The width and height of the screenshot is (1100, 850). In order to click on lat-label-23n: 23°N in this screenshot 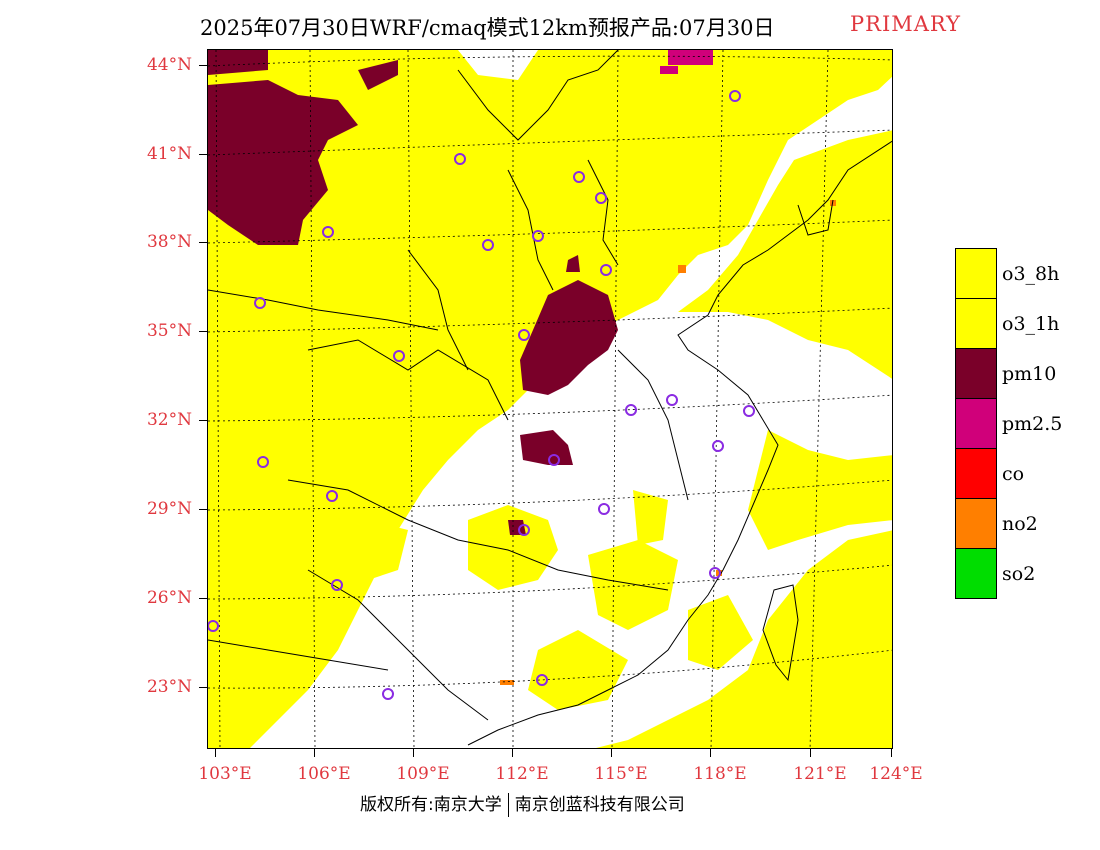, I will do `click(169, 687)`.